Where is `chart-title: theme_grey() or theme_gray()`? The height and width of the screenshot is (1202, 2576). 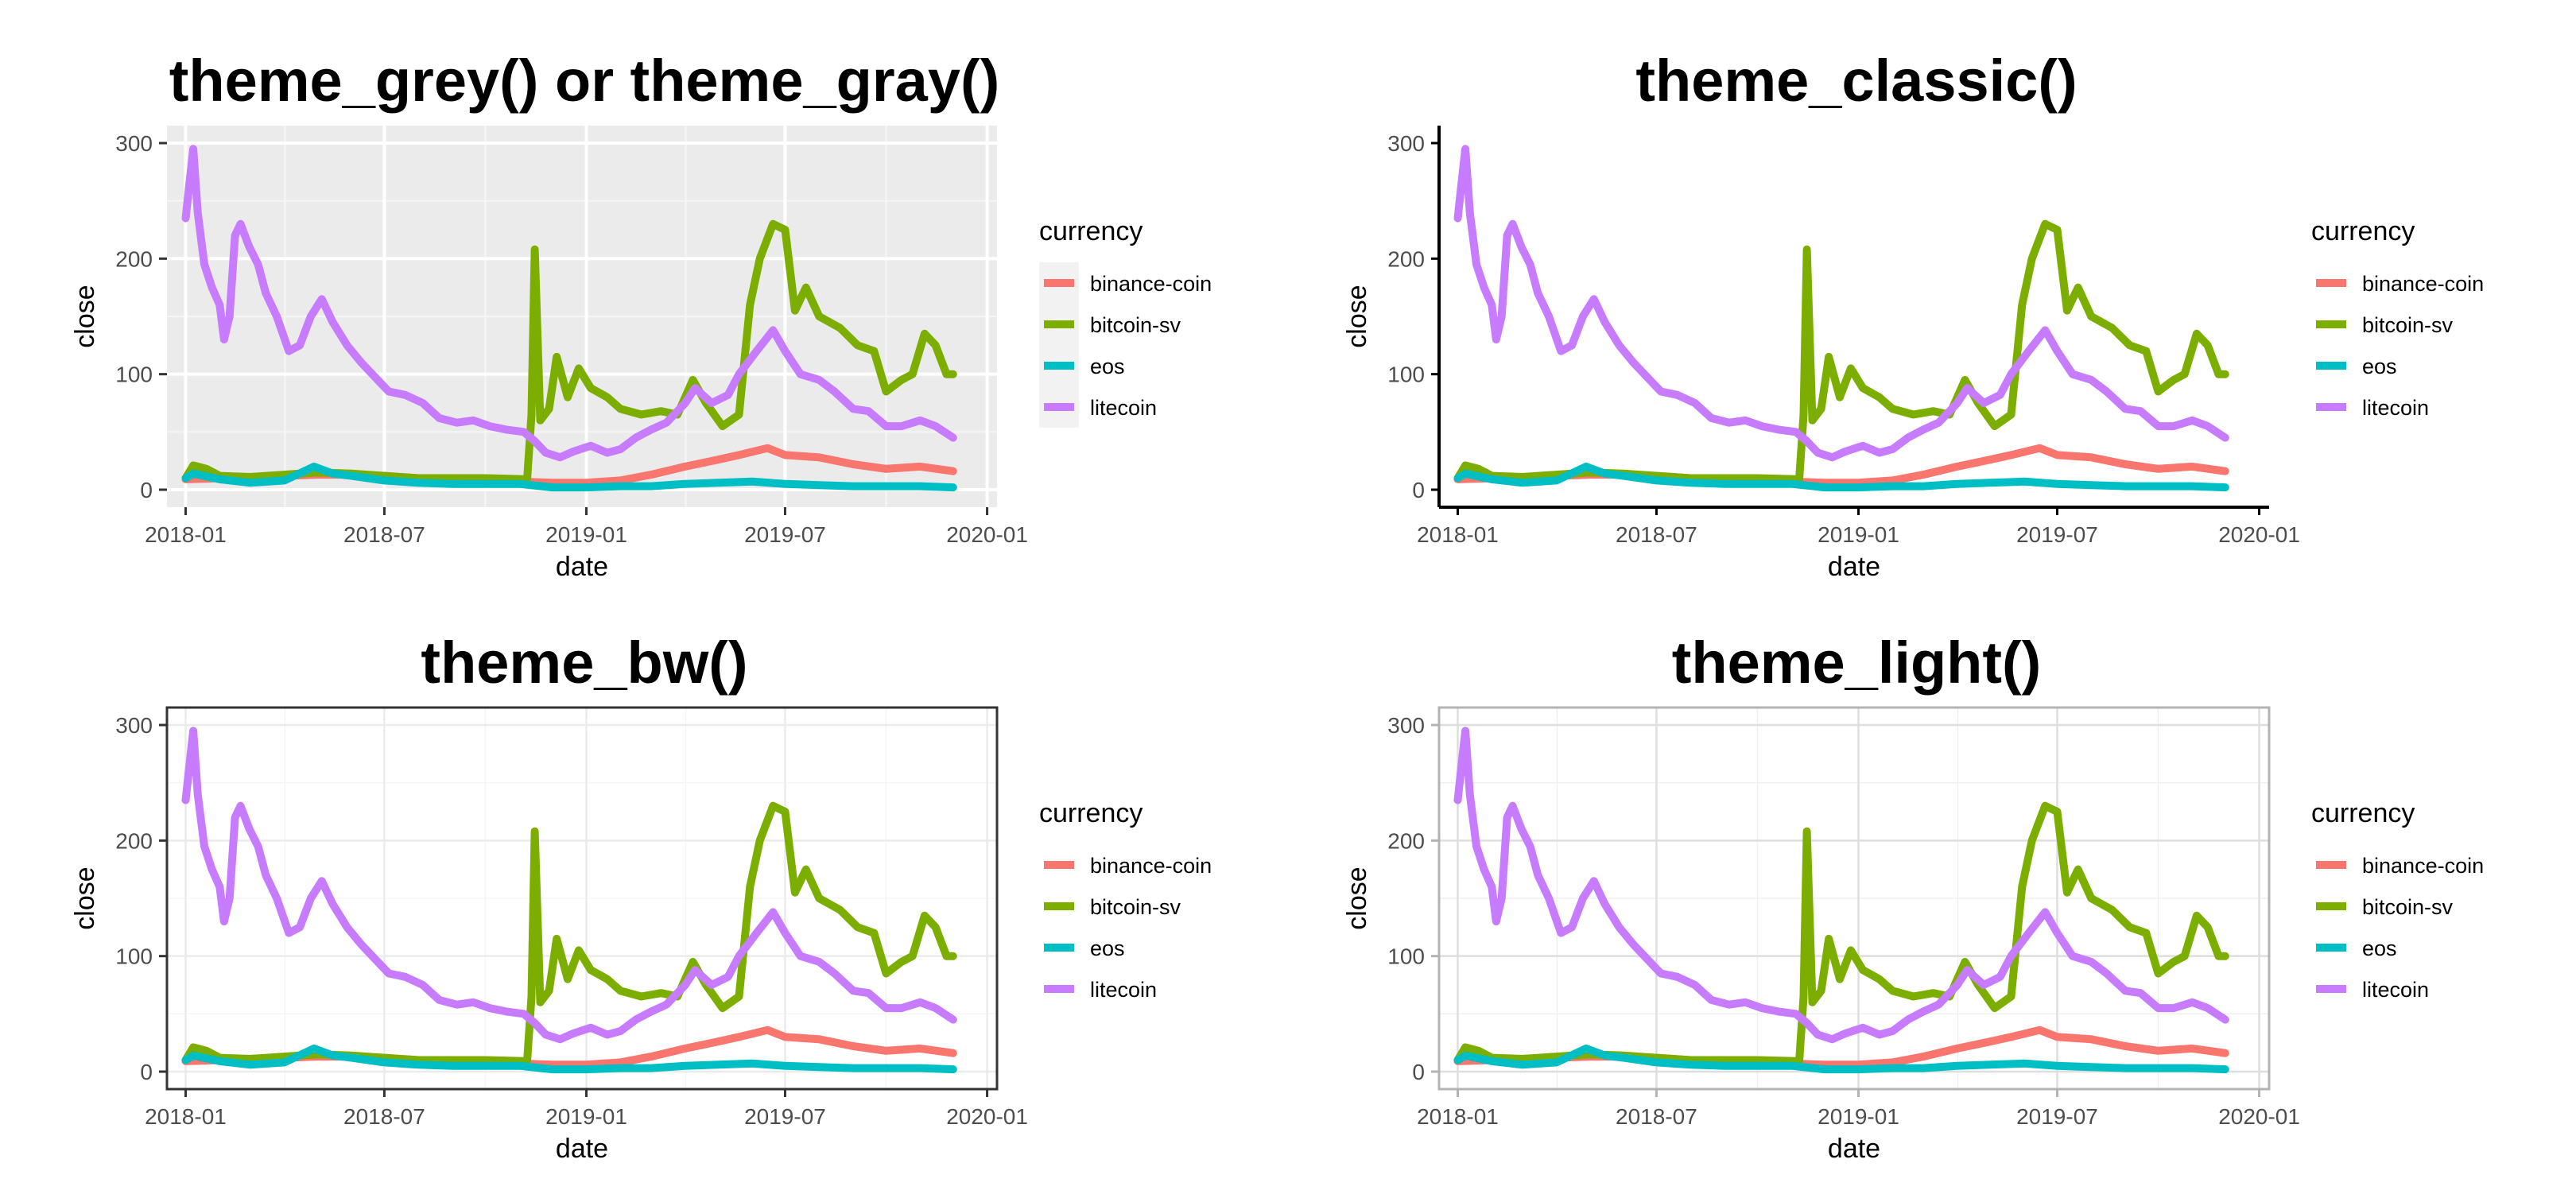 chart-title: theme_grey() or theme_gray() is located at coordinates (584, 81).